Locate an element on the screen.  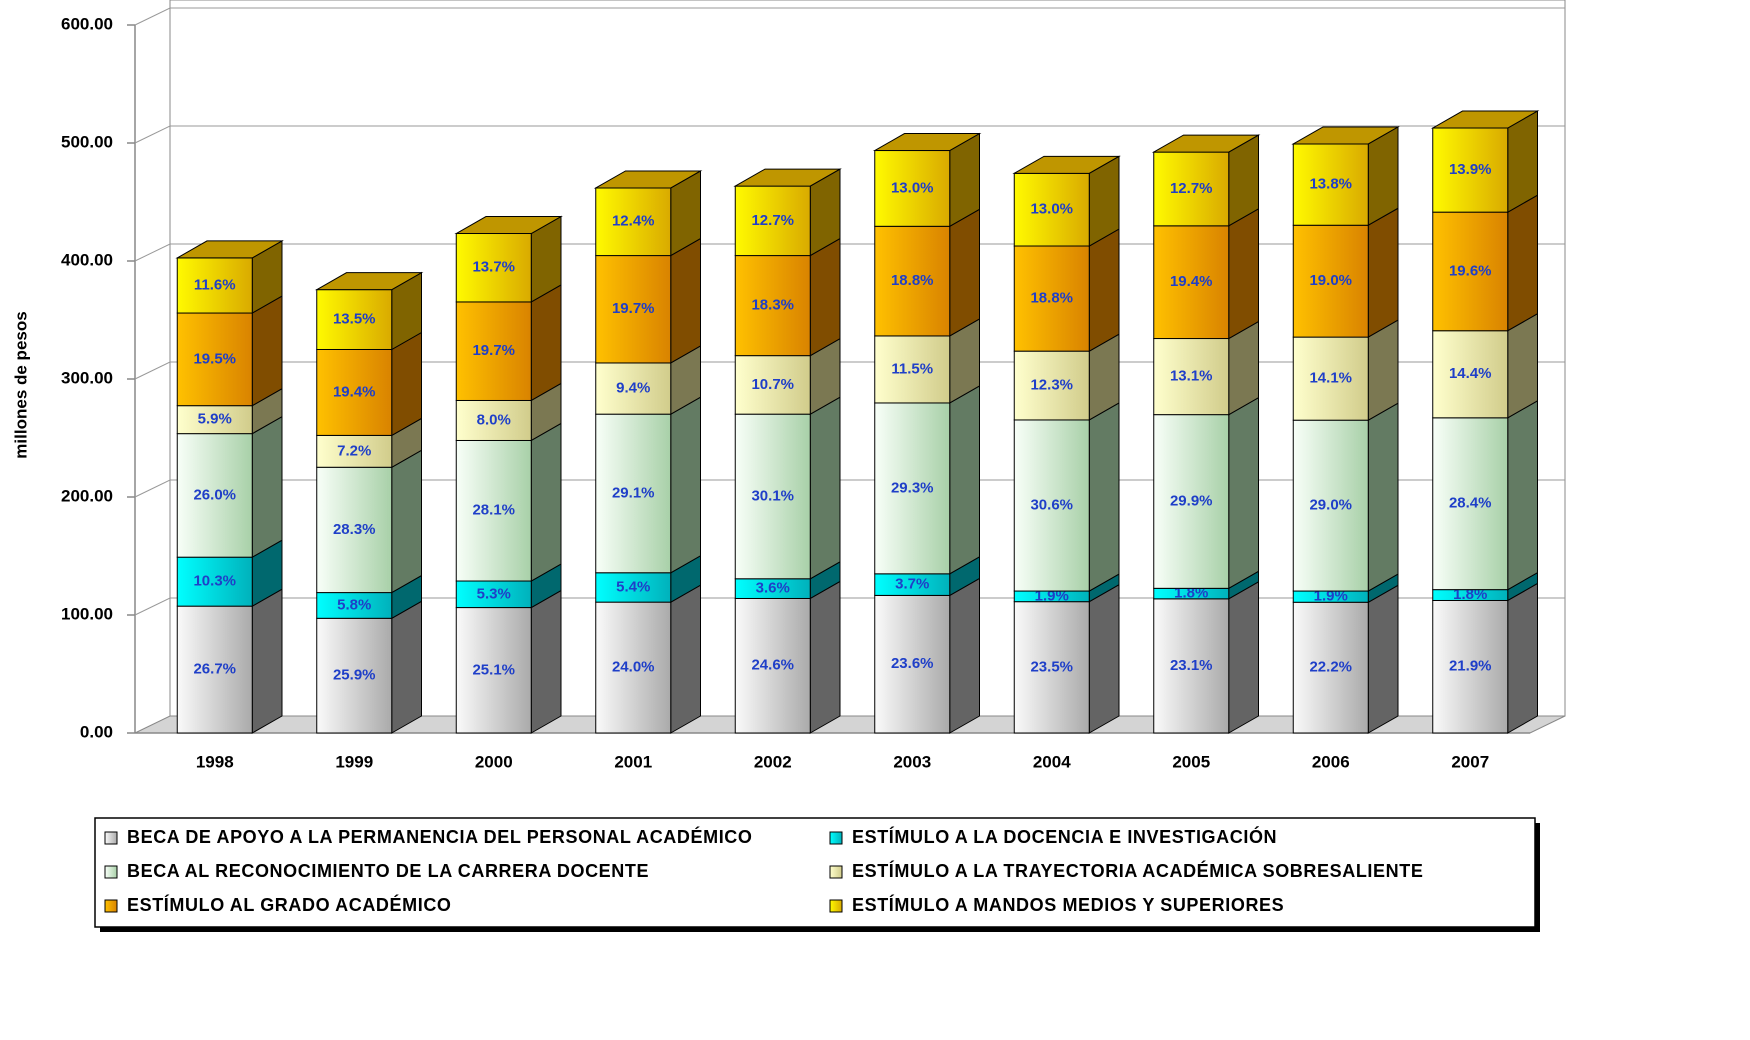
x-tick-label: 2002 is located at coordinates (773, 761).